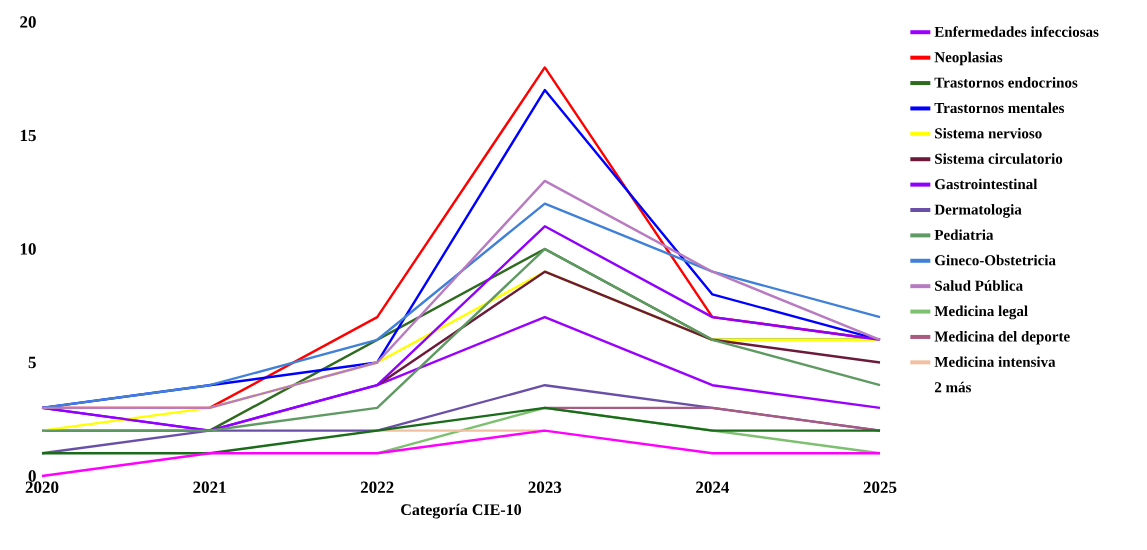 Image resolution: width=1147 pixels, height=550 pixels. Describe the element at coordinates (979, 285) in the screenshot. I see `legend-label: Salud Pública` at that location.